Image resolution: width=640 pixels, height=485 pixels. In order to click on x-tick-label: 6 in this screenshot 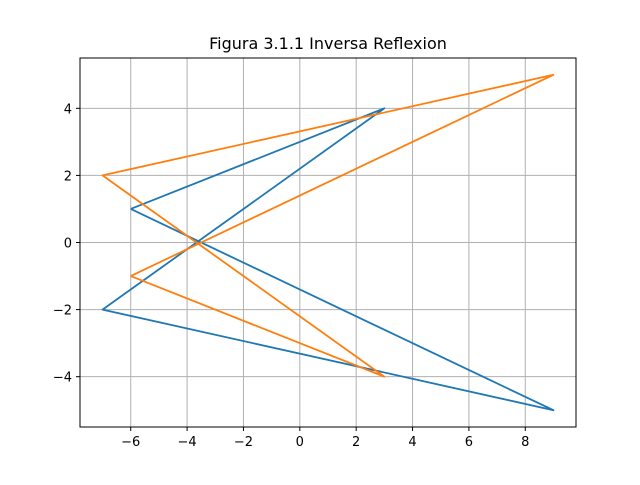, I will do `click(469, 442)`.